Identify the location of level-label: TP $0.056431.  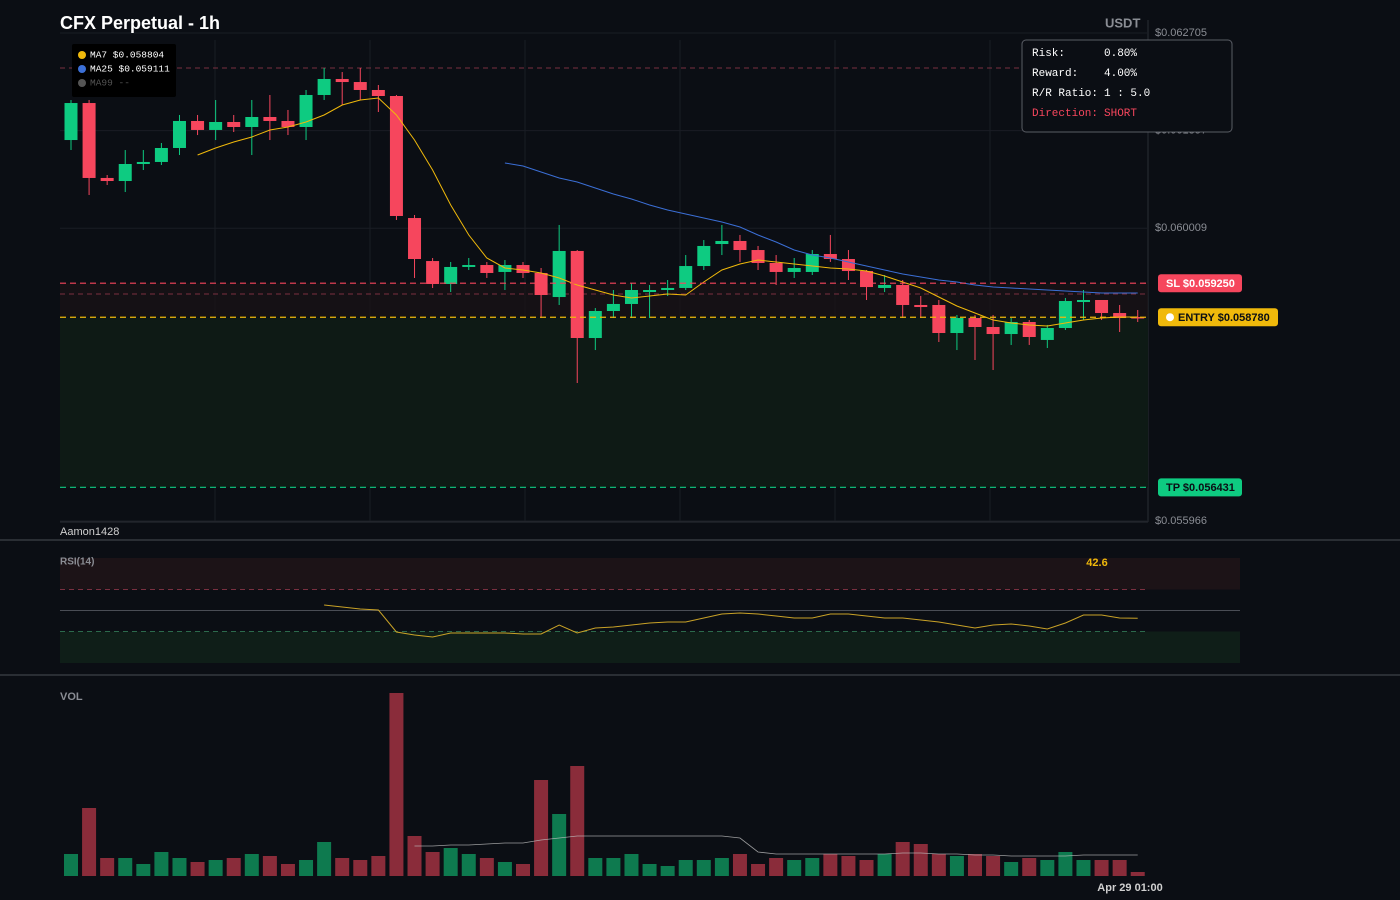
(1200, 488).